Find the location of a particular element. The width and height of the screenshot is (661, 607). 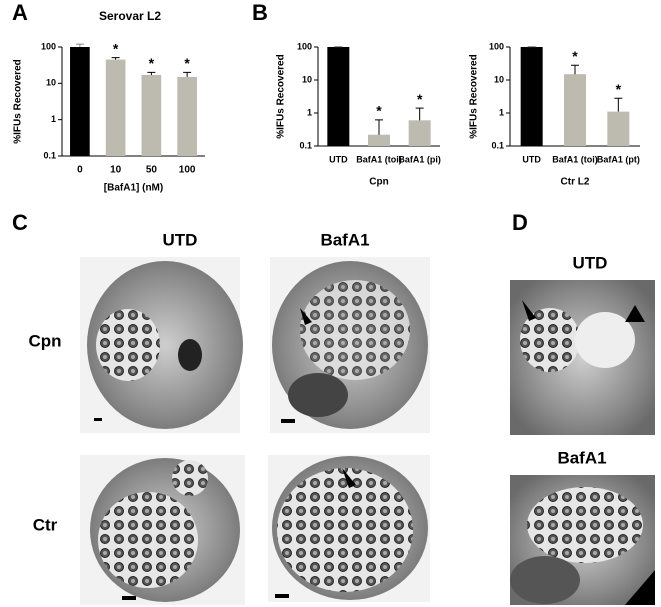

row-label: BafA1 is located at coordinates (581, 457).